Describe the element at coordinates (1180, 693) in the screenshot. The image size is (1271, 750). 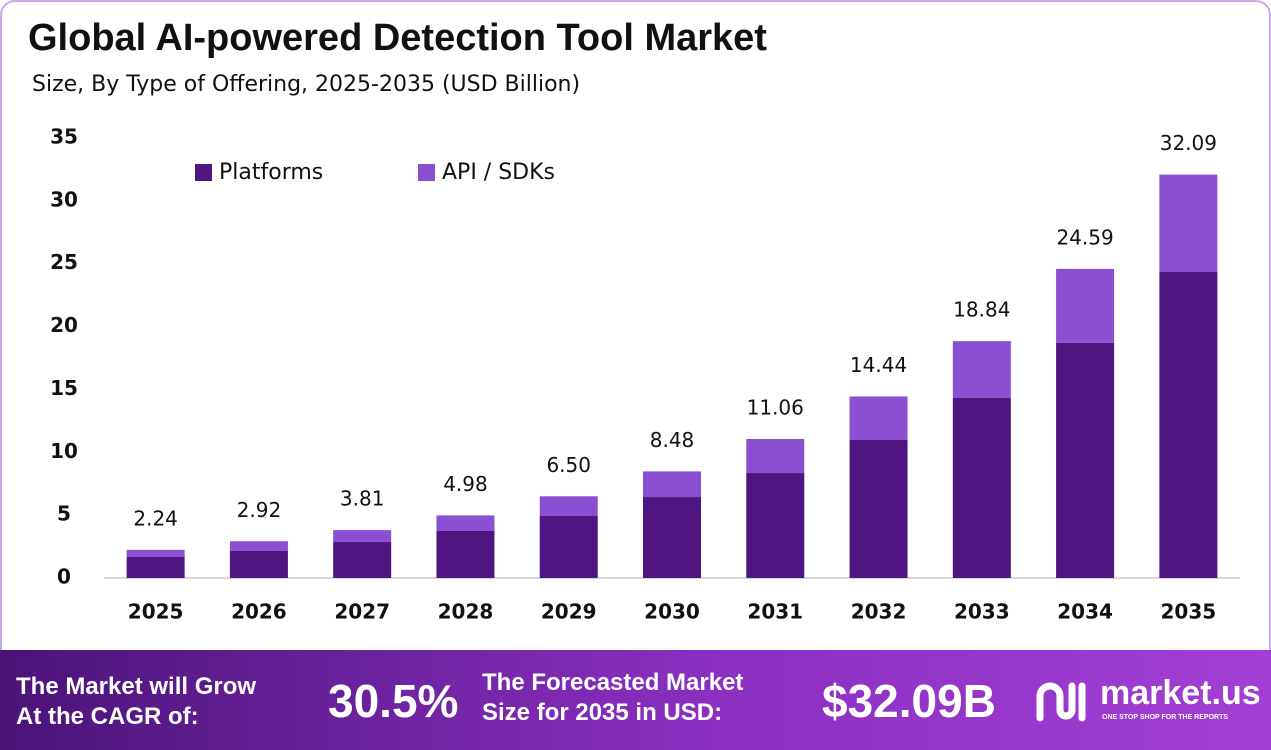
I see `brand: market.us` at that location.